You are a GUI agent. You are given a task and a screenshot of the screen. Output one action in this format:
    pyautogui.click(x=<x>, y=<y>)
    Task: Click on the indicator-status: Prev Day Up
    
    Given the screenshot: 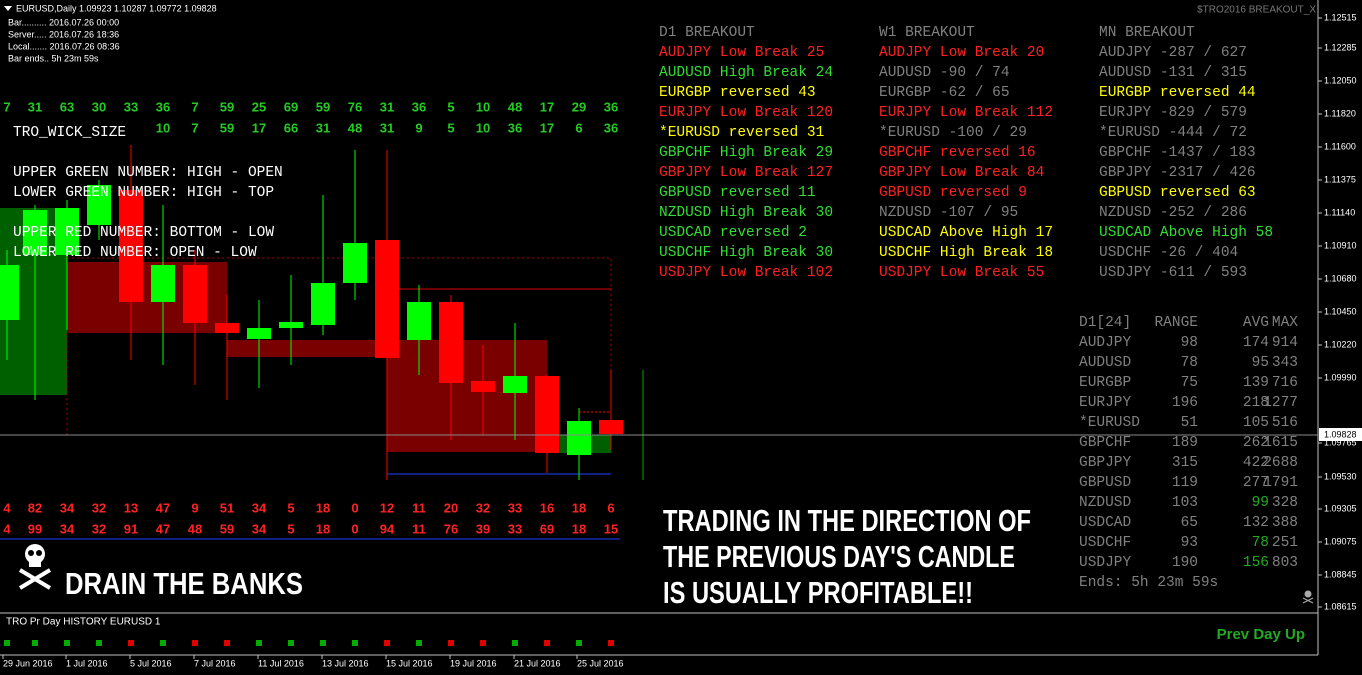 What is the action you would take?
    pyautogui.click(x=1261, y=634)
    